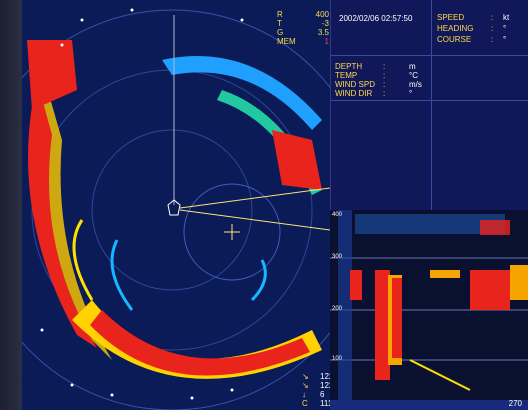  What do you see at coordinates (473, 17) in the screenshot?
I see `speed-row: SPEED : kt` at bounding box center [473, 17].